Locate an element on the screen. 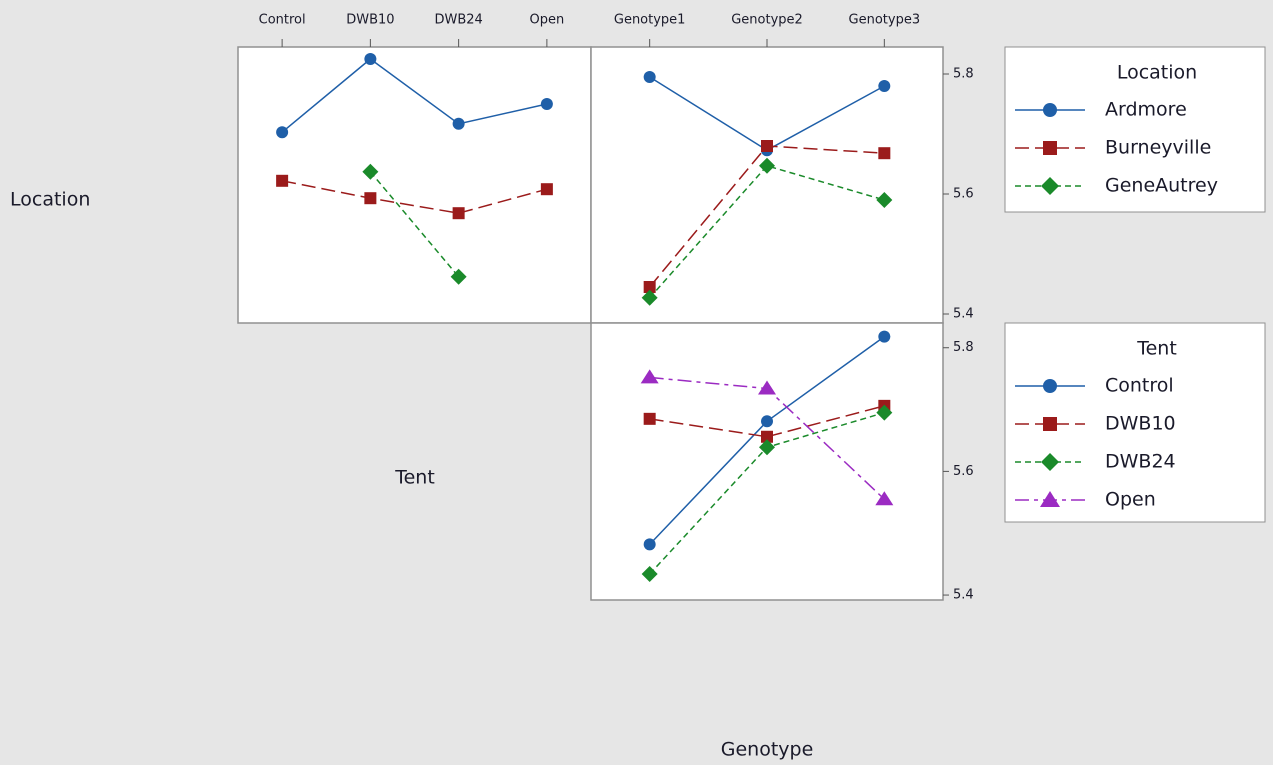 The width and height of the screenshot is (1273, 765). legend-label: Burneyville is located at coordinates (1158, 148).